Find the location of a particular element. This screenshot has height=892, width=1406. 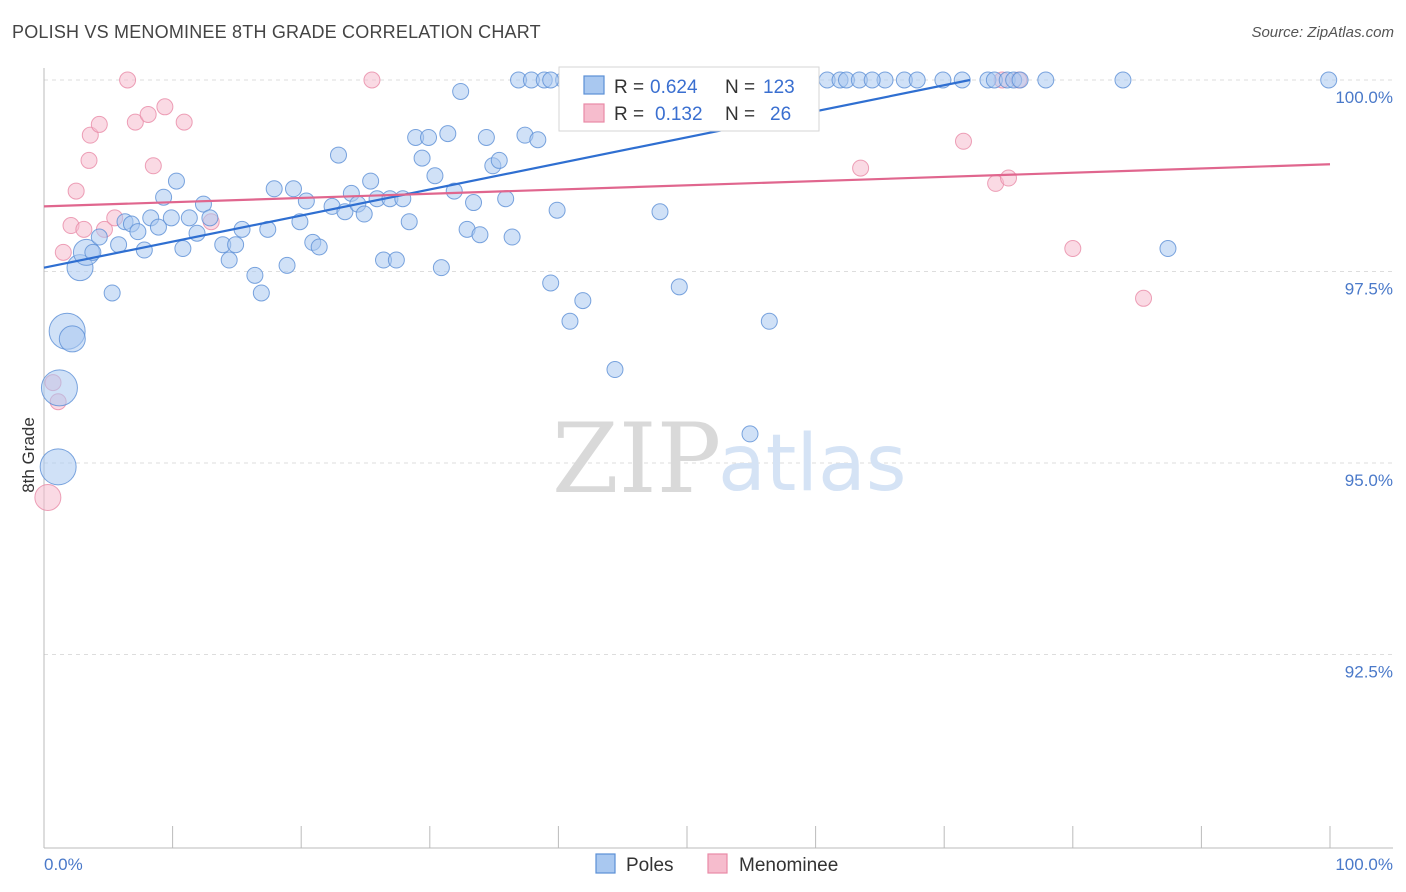

poles-r-label: R = is located at coordinates (629, 87).